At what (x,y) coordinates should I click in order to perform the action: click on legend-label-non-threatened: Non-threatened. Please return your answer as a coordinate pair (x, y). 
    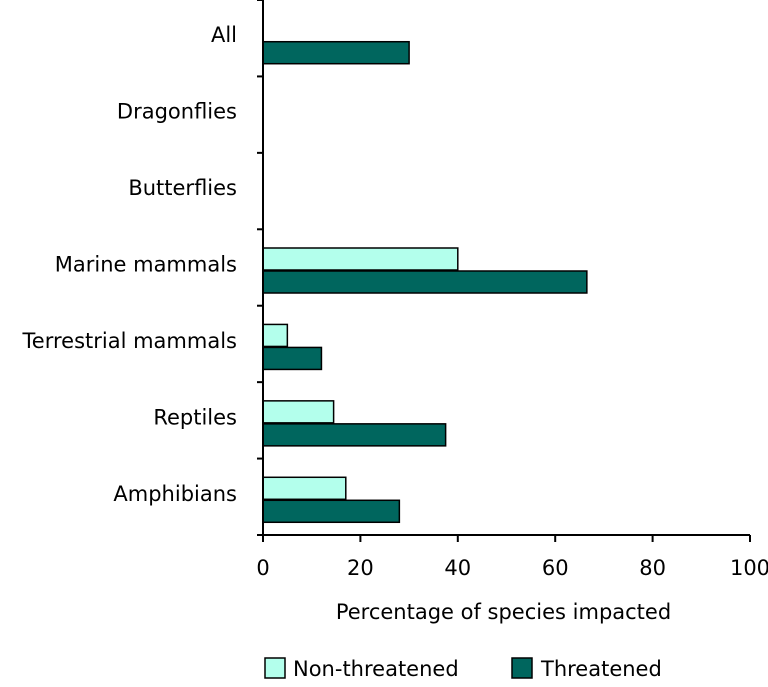
    Looking at the image, I should click on (376, 669).